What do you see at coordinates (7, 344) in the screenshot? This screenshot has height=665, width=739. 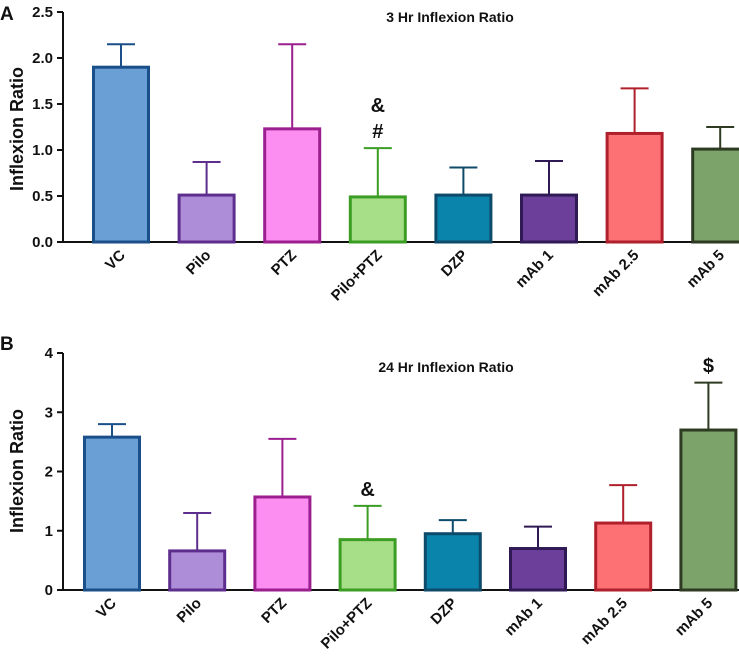 I see `panel-letter-b: B` at bounding box center [7, 344].